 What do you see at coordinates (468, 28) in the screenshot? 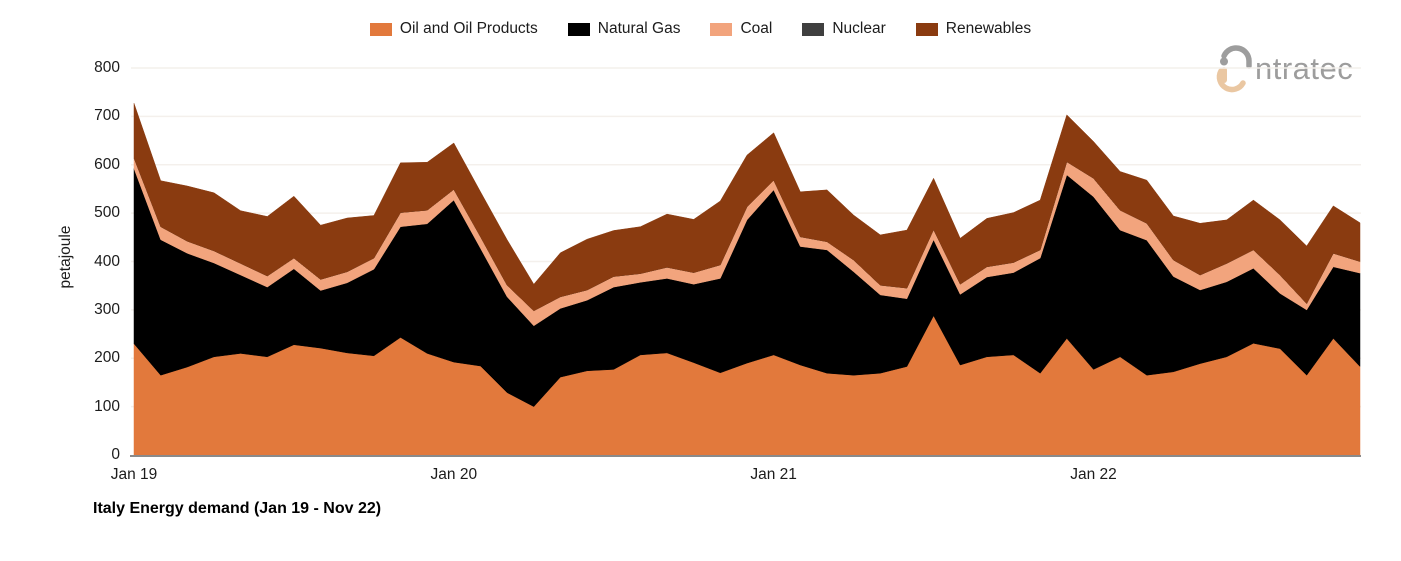
I see `legend-label-oil: Oil and Oil Products` at bounding box center [468, 28].